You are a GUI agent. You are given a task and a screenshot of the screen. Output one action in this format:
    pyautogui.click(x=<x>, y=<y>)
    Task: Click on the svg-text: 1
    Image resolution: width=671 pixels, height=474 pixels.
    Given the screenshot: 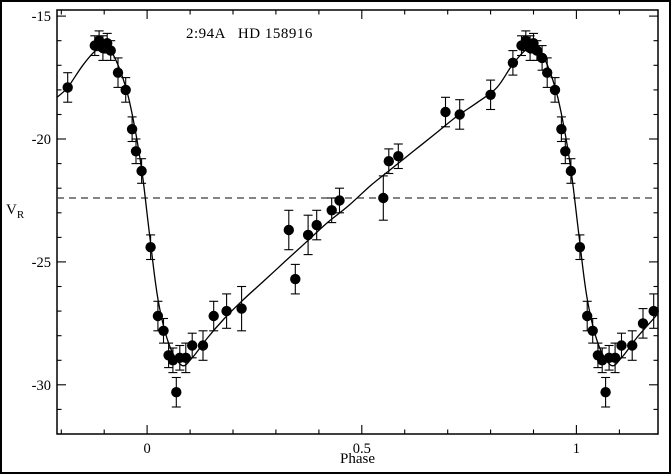 What is the action you would take?
    pyautogui.click(x=576, y=449)
    